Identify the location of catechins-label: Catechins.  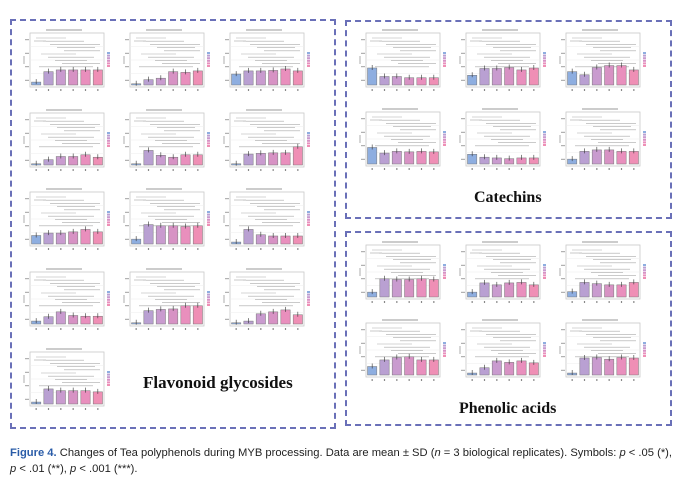
(508, 197).